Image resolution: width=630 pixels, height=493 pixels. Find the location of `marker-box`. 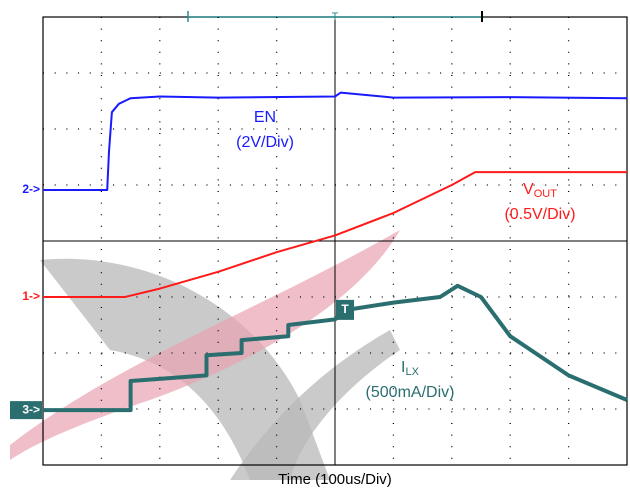

marker-box is located at coordinates (26, 410).